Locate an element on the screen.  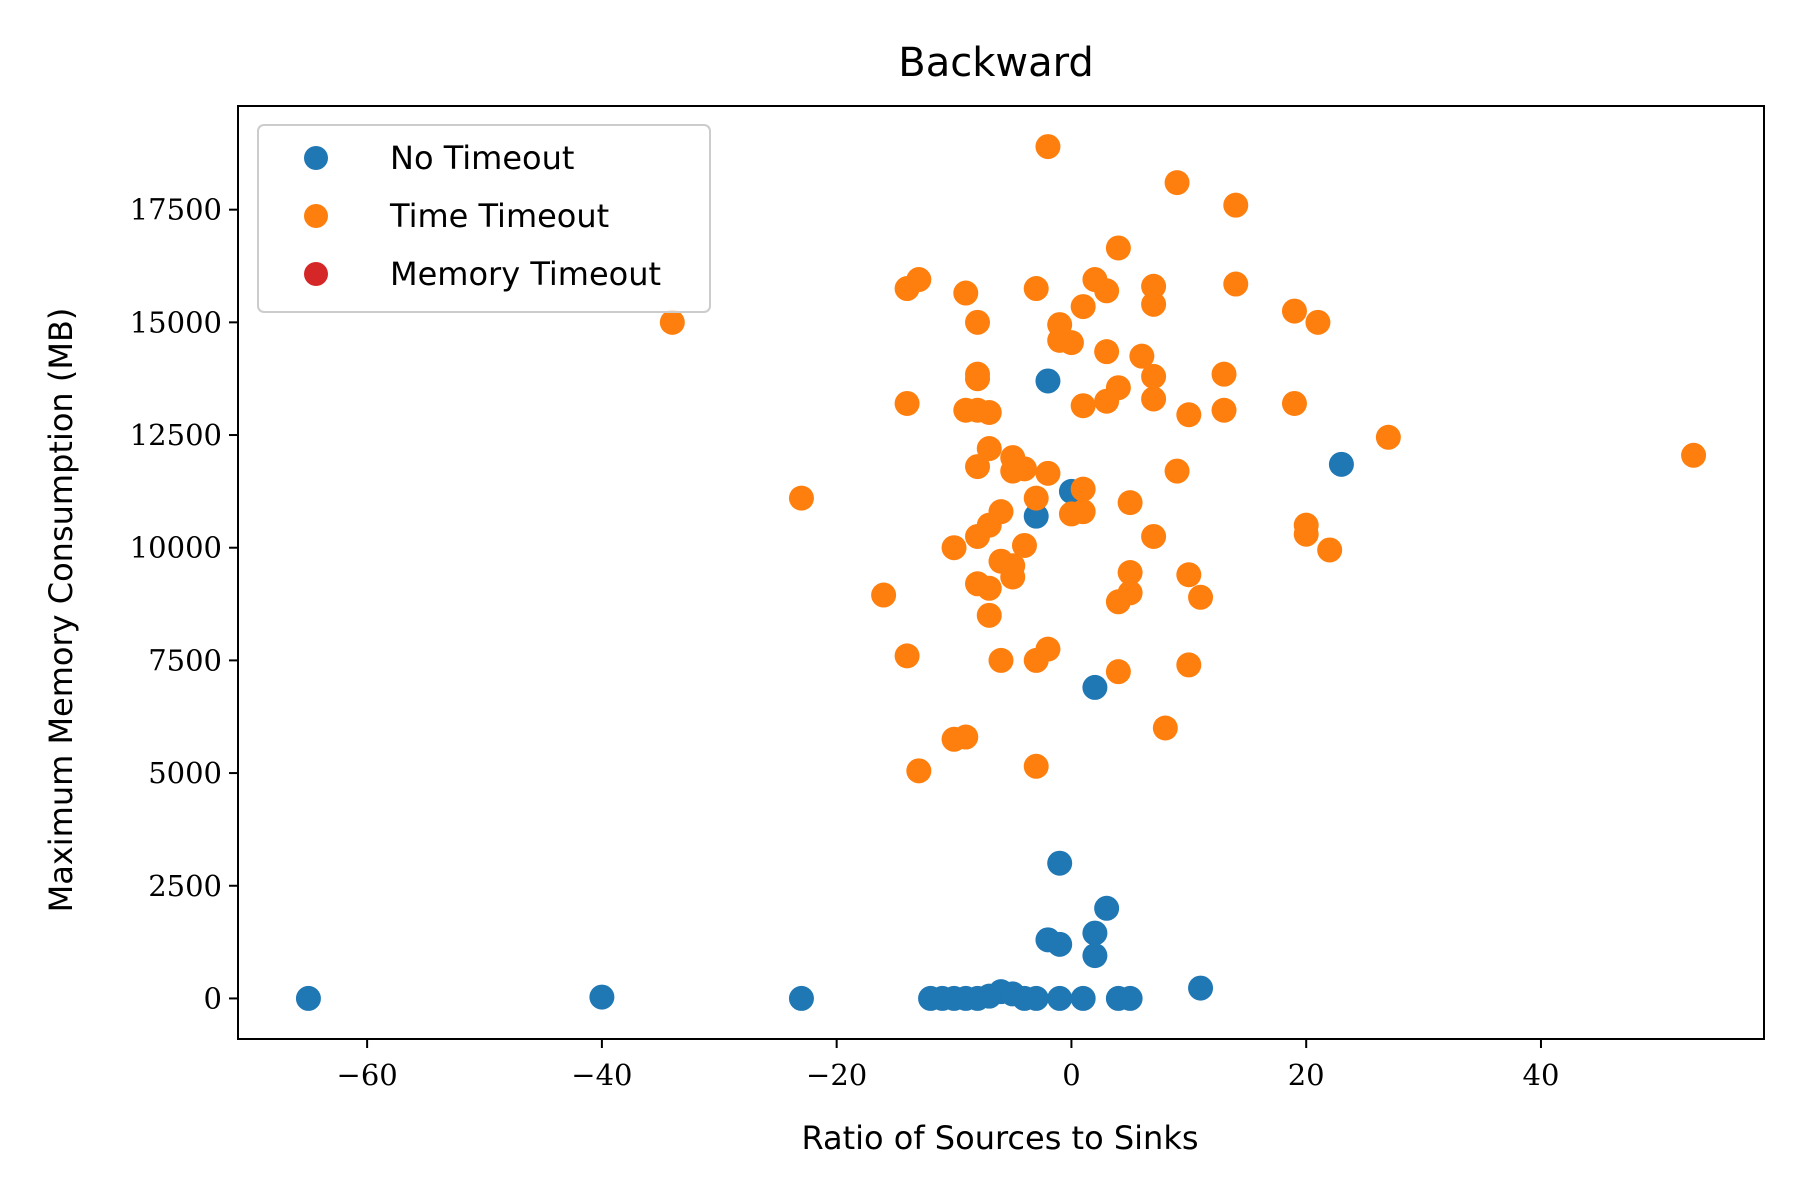
x-axis-label: Ratio of Sources to Sinks is located at coordinates (999, 1138).